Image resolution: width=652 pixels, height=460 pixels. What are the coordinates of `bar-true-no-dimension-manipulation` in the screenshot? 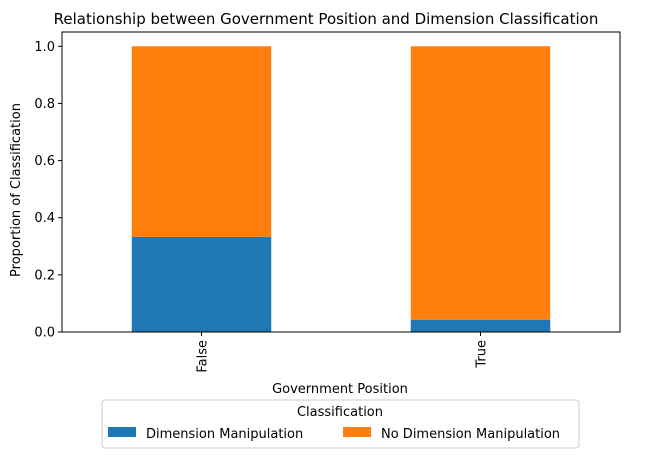 It's located at (480, 183).